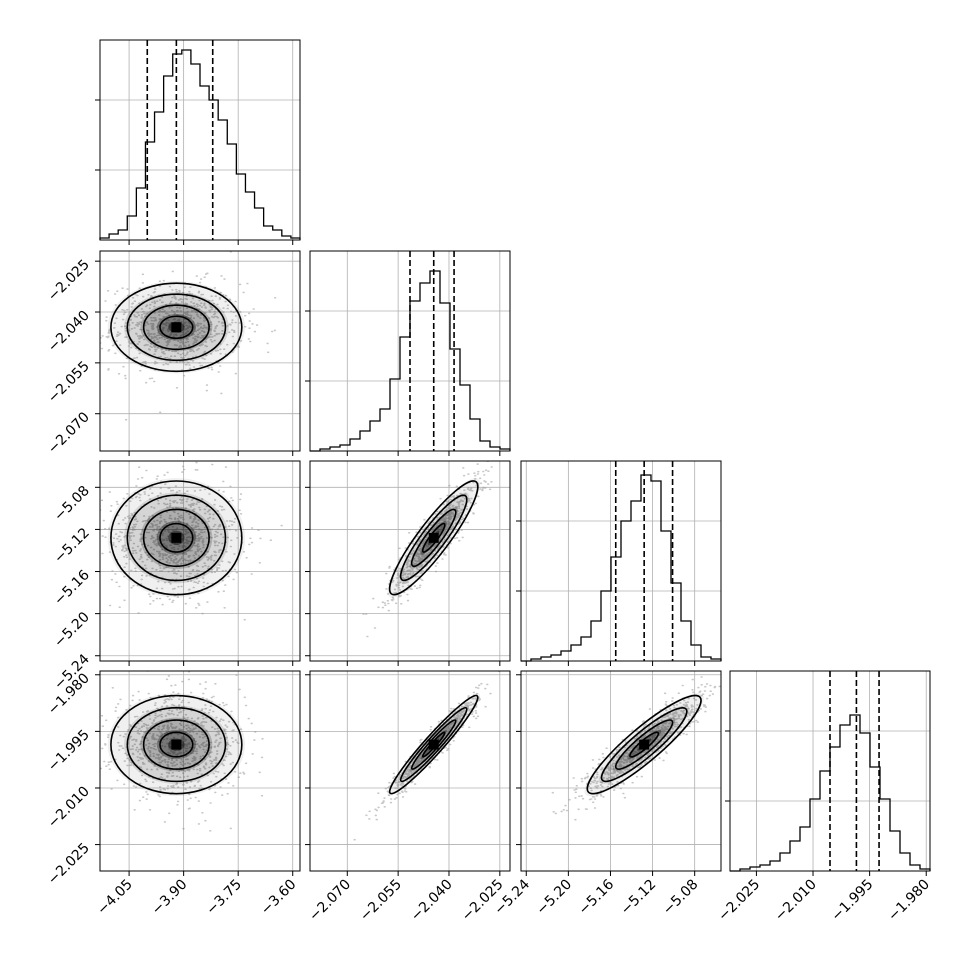 The image size is (970, 970). Describe the element at coordinates (432, 901) in the screenshot. I see `x-tick-label: −2.040` at that location.